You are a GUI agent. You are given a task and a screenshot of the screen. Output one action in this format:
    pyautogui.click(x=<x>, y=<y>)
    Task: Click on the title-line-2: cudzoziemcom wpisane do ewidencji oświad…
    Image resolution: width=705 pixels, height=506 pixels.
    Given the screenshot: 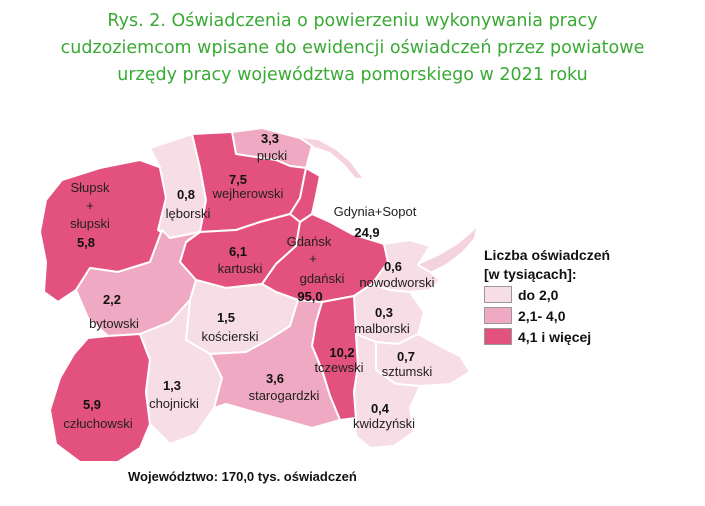 What is the action you would take?
    pyautogui.click(x=352, y=48)
    